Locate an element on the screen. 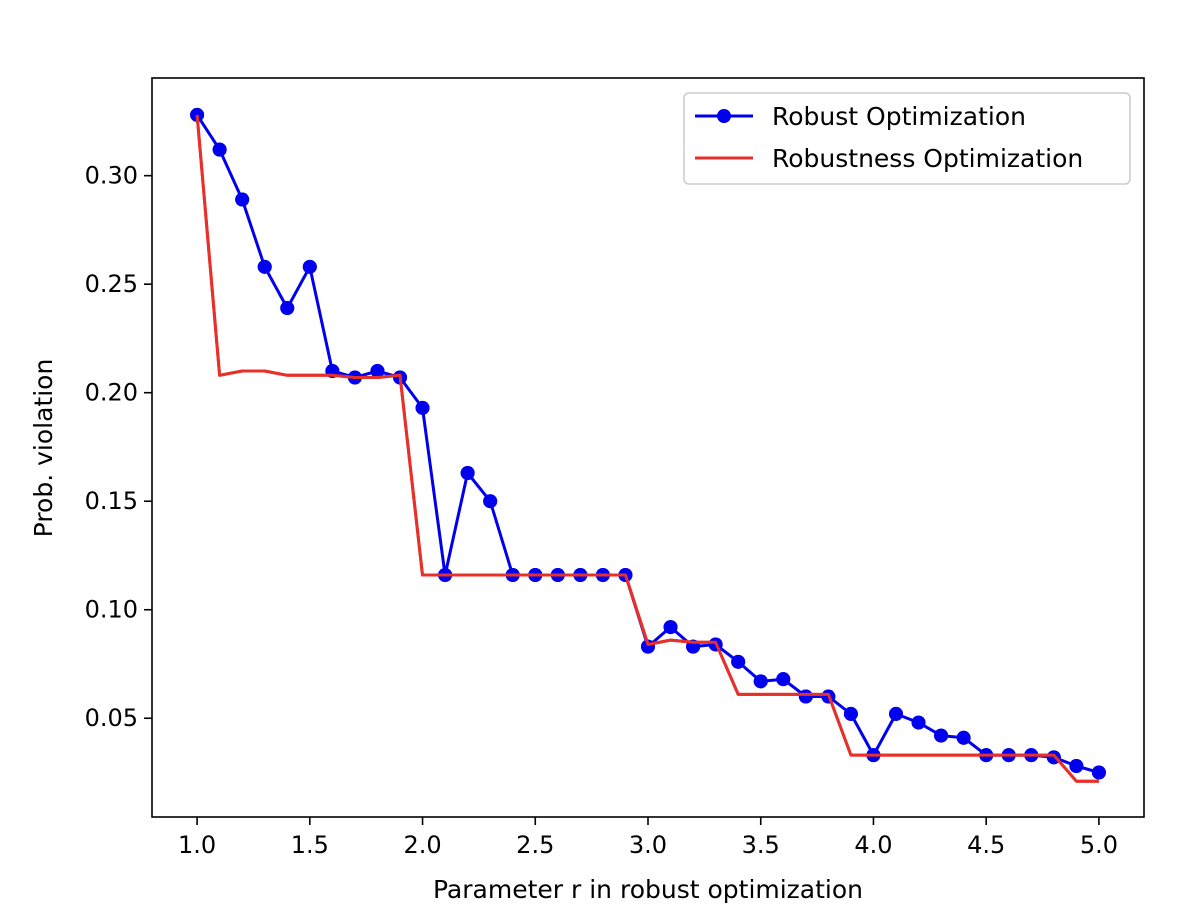 This screenshot has height=918, width=1186. legend-label-robust-optimization: Robust Optimization is located at coordinates (899, 116).